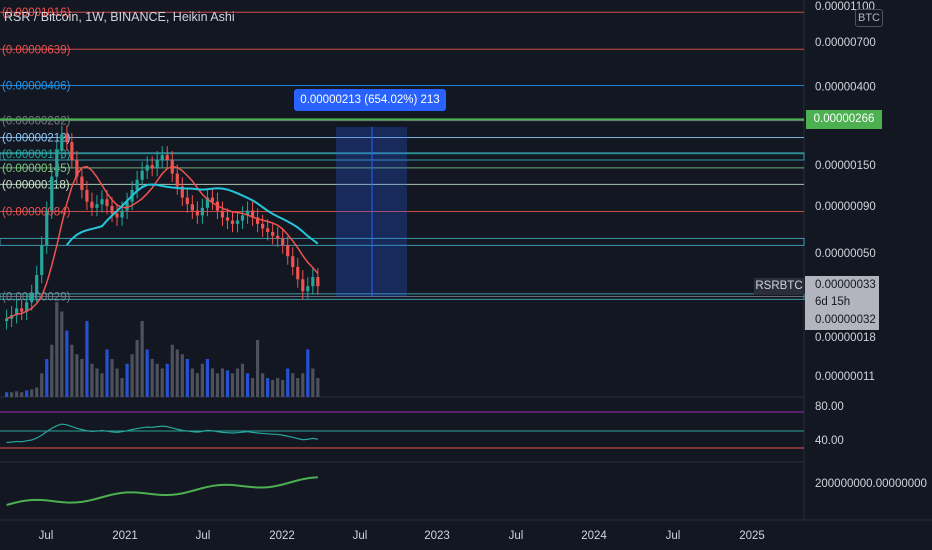 The width and height of the screenshot is (932, 550). What do you see at coordinates (402, 430) in the screenshot?
I see `oscillator-pane` at bounding box center [402, 430].